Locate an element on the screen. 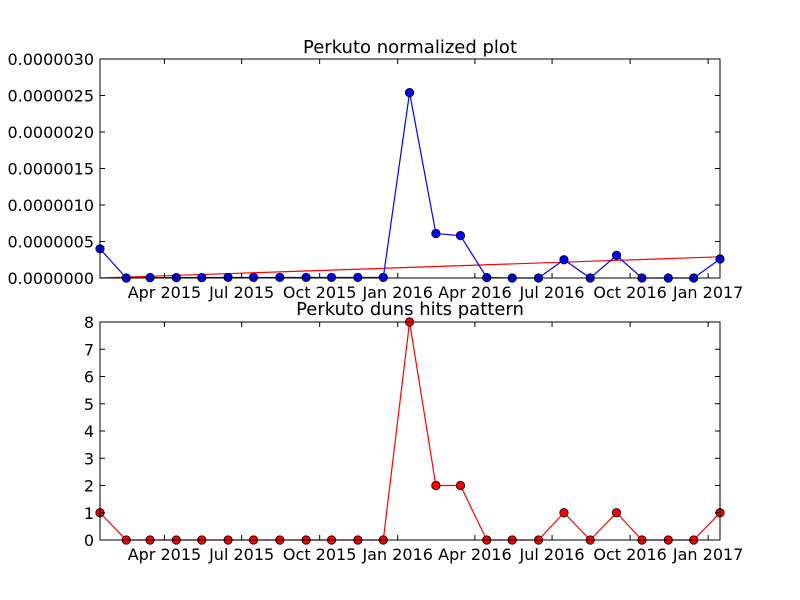  y-tick-label: 0 is located at coordinates (89, 540).